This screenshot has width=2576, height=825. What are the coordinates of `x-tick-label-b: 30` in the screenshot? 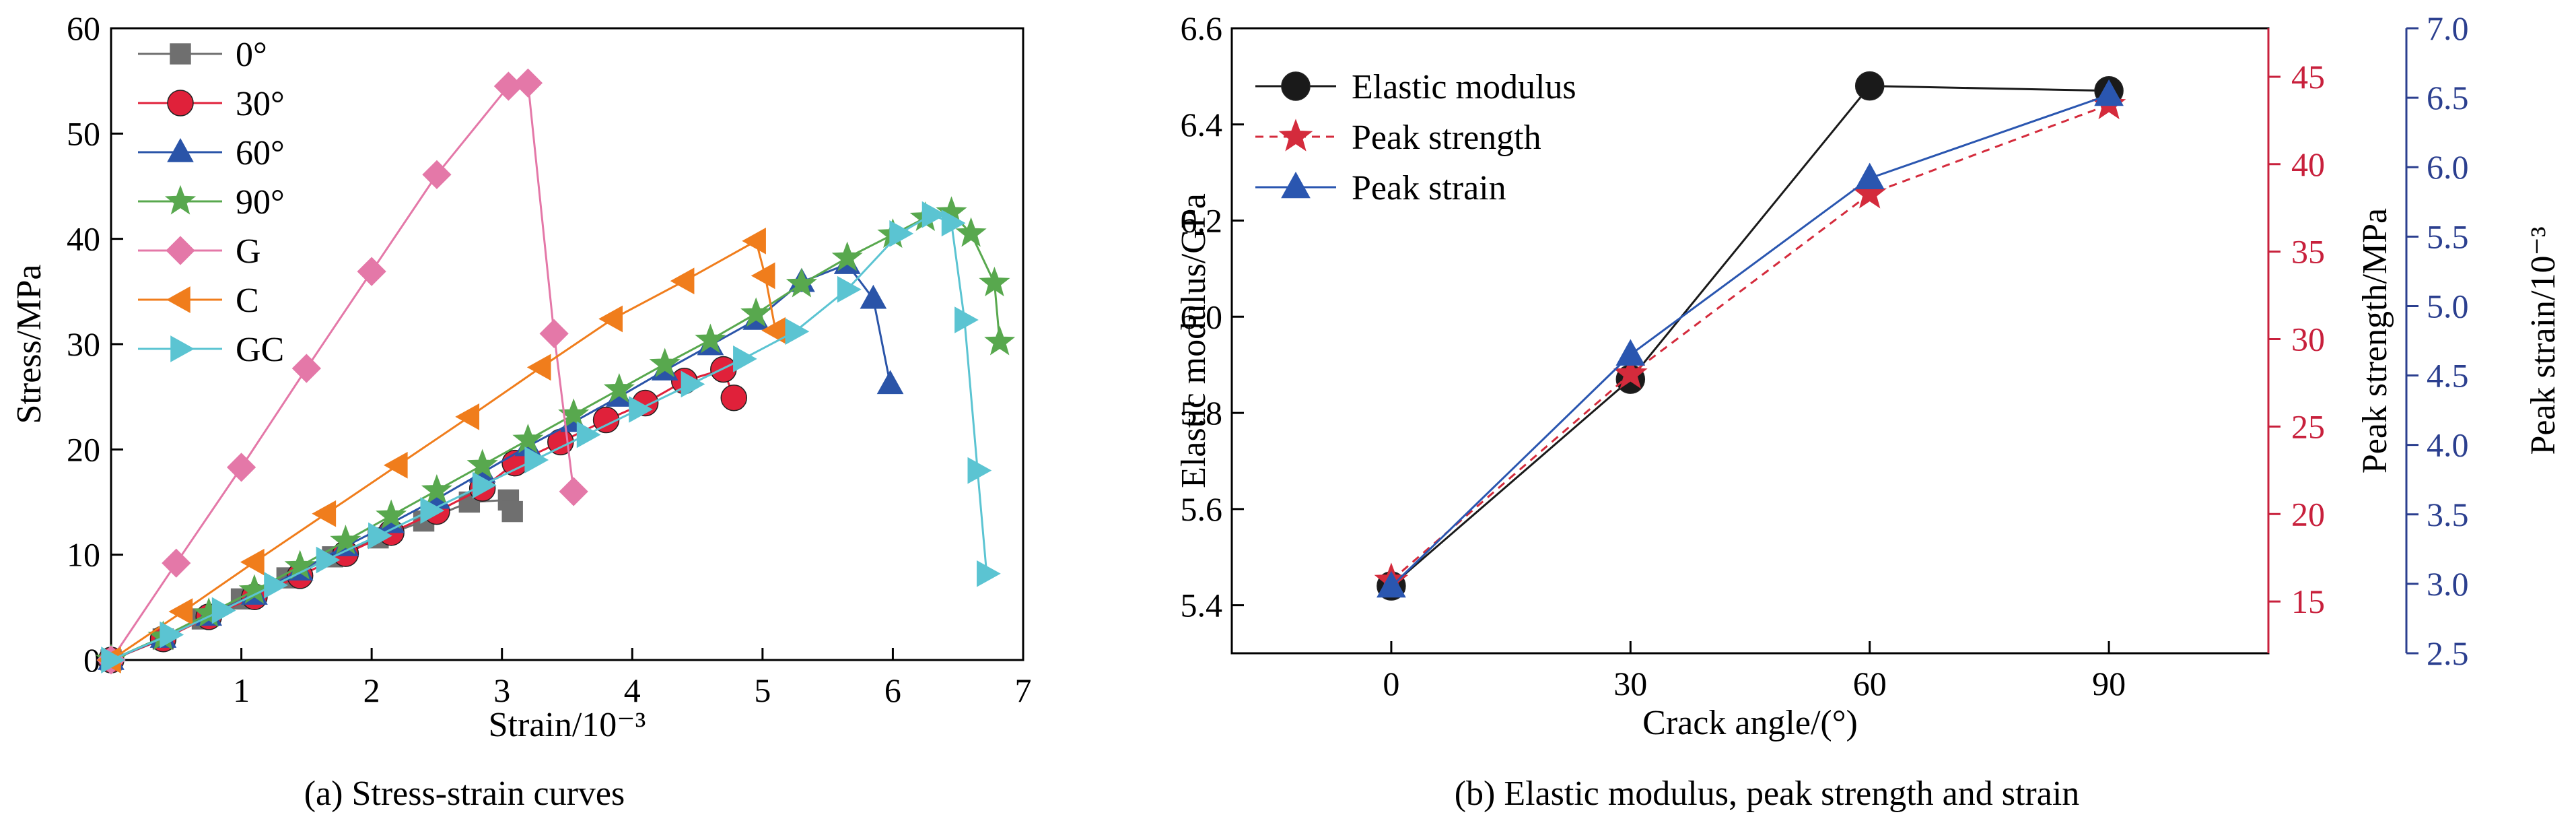 It's located at (1630, 683).